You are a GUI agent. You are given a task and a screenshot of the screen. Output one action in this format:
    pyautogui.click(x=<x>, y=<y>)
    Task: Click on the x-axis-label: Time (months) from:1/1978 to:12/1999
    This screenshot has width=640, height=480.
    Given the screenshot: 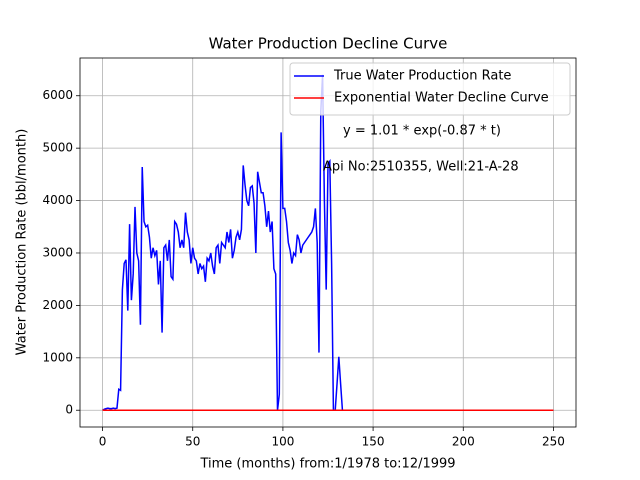 What is the action you would take?
    pyautogui.click(x=327, y=464)
    